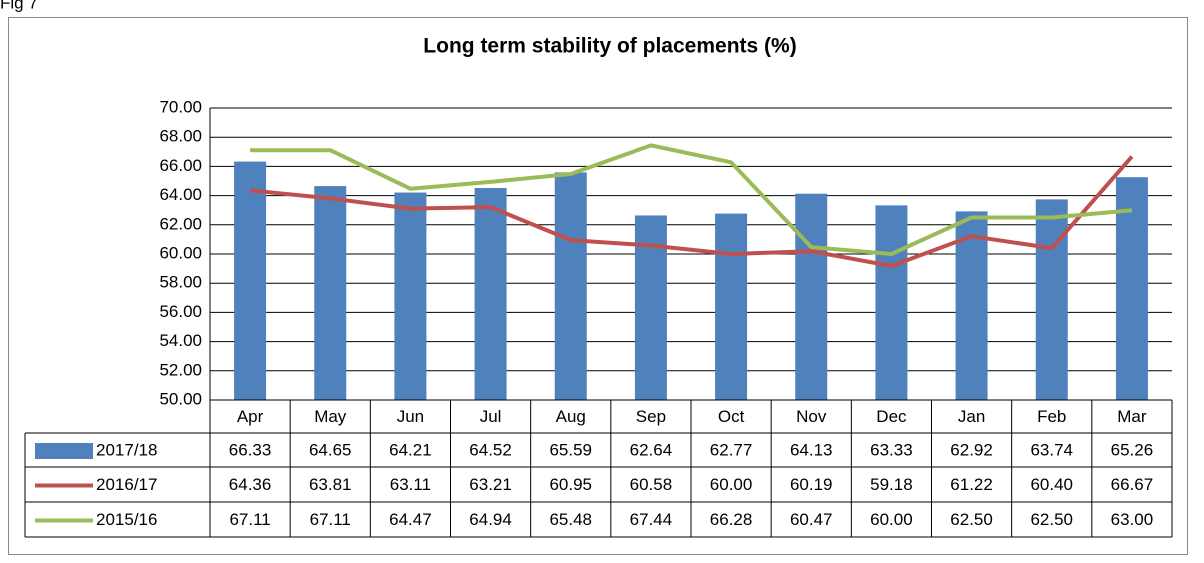 This screenshot has height=563, width=1204. Describe the element at coordinates (1051, 449) in the screenshot. I see `table-value: 63.74` at that location.